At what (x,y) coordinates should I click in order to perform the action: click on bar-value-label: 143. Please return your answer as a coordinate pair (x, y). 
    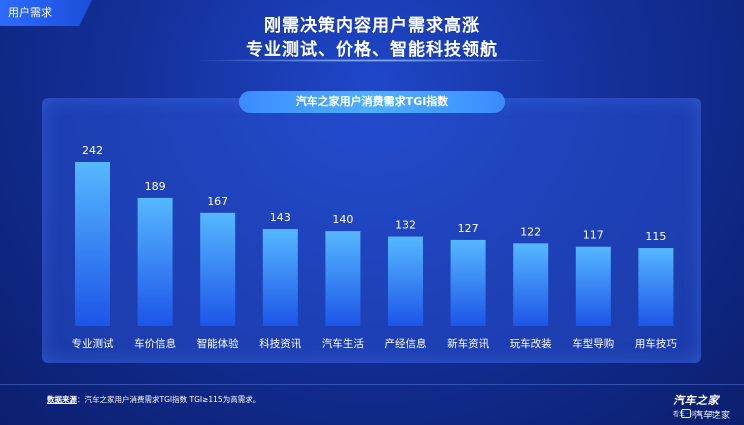
    Looking at the image, I should click on (280, 217).